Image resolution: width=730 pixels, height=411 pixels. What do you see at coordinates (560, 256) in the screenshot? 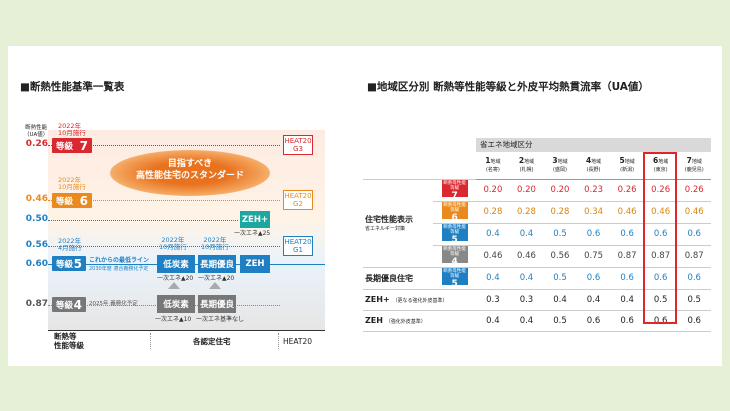
I see `cell: 0.56` at bounding box center [560, 256].